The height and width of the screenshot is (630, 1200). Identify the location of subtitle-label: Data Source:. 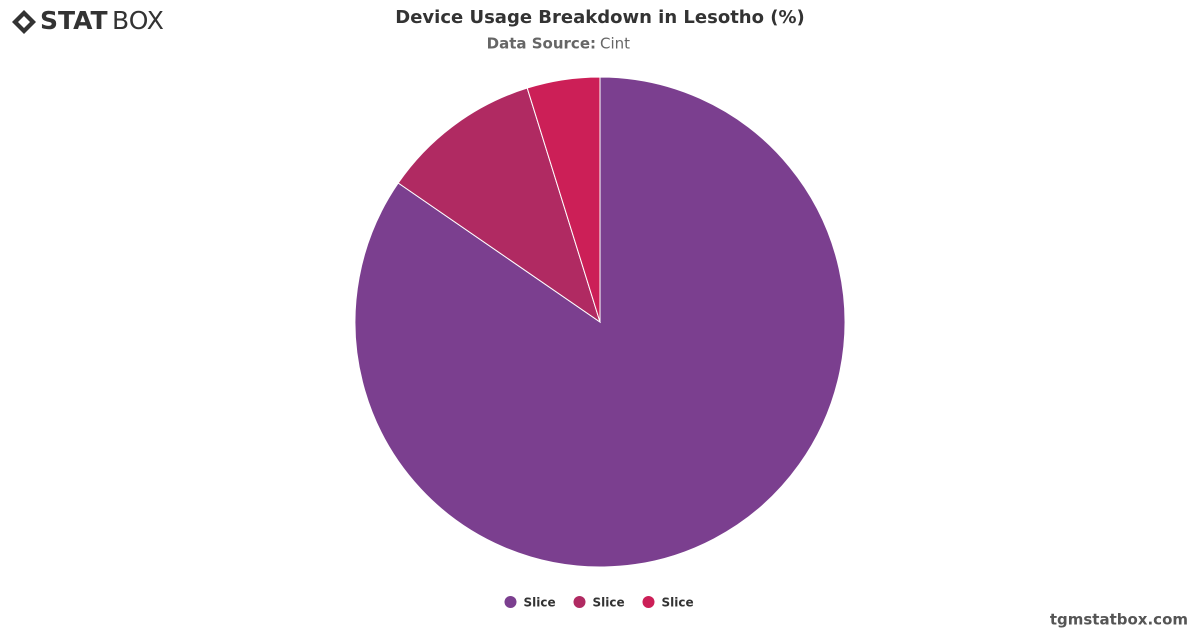
(541, 44).